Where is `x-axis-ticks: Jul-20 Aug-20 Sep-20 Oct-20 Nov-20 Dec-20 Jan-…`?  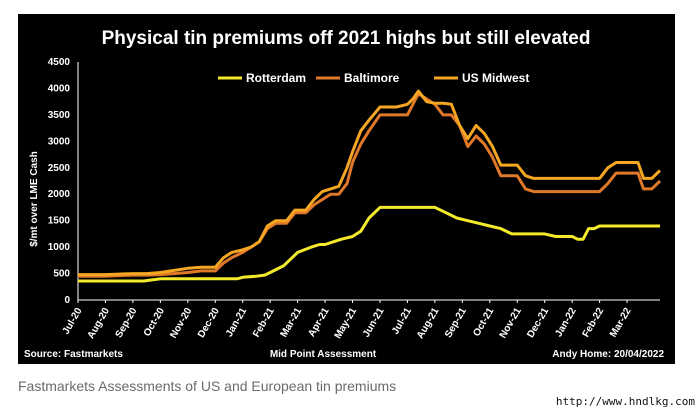
x-axis-ticks: Jul-20 Aug-20 Sep-20 Oct-20 Nov-20 Dec-20 Jan-… is located at coordinates (347, 320).